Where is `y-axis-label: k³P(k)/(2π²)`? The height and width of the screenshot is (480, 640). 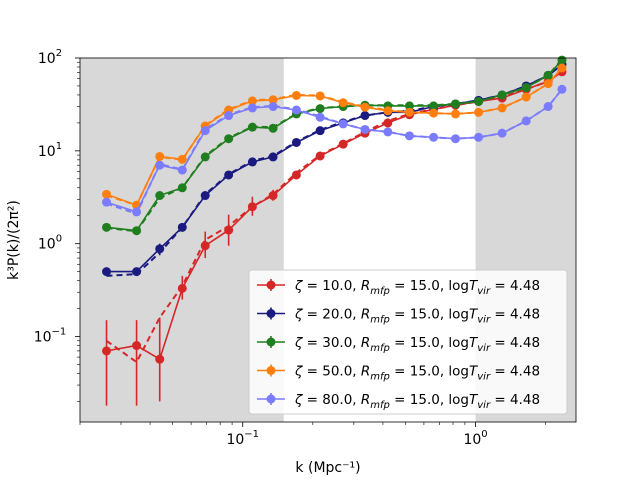
y-axis-label: k³P(k)/(2π²) is located at coordinates (14, 240).